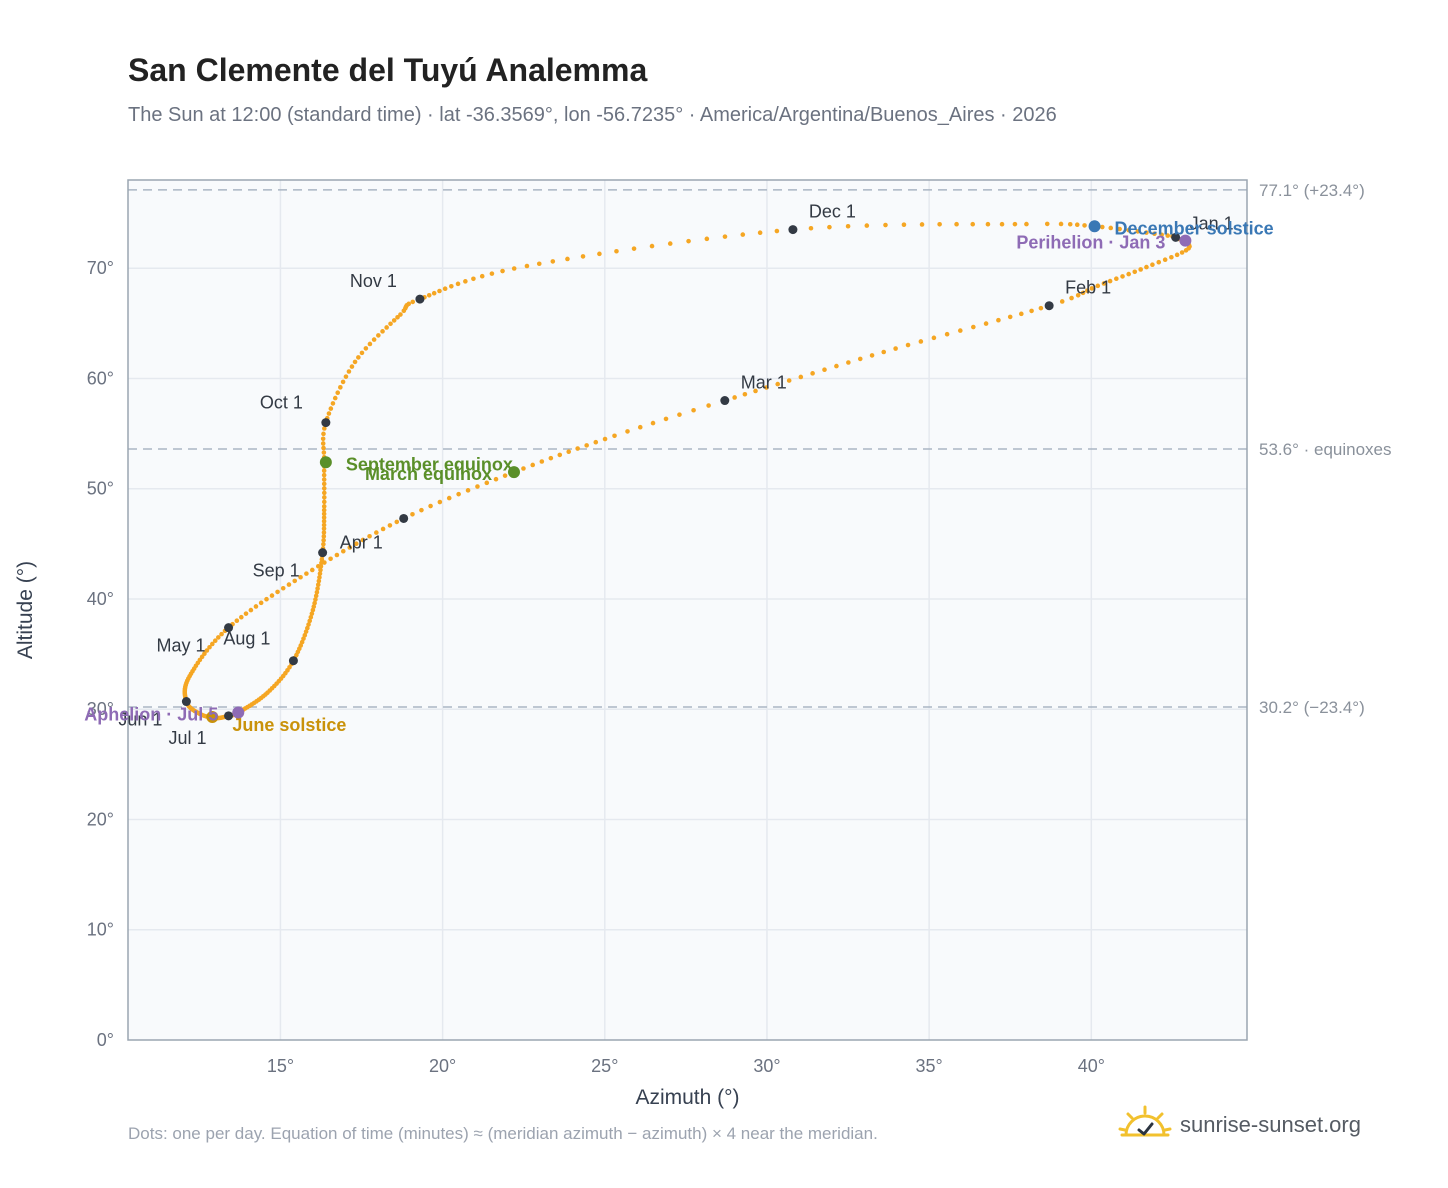  Describe the element at coordinates (1091, 1066) in the screenshot. I see `x-tick-label: 40°` at that location.